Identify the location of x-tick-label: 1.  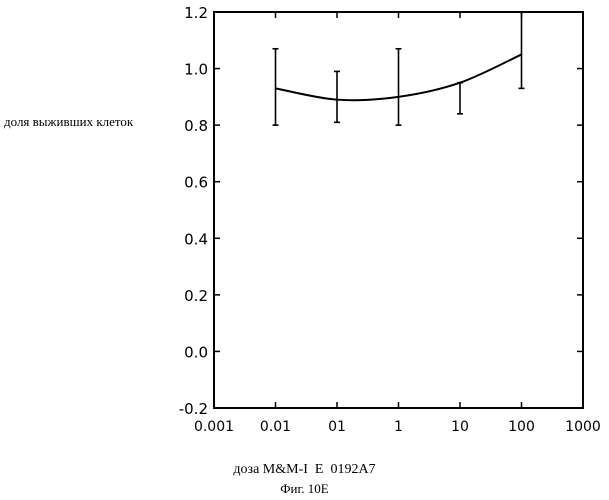
(398, 427).